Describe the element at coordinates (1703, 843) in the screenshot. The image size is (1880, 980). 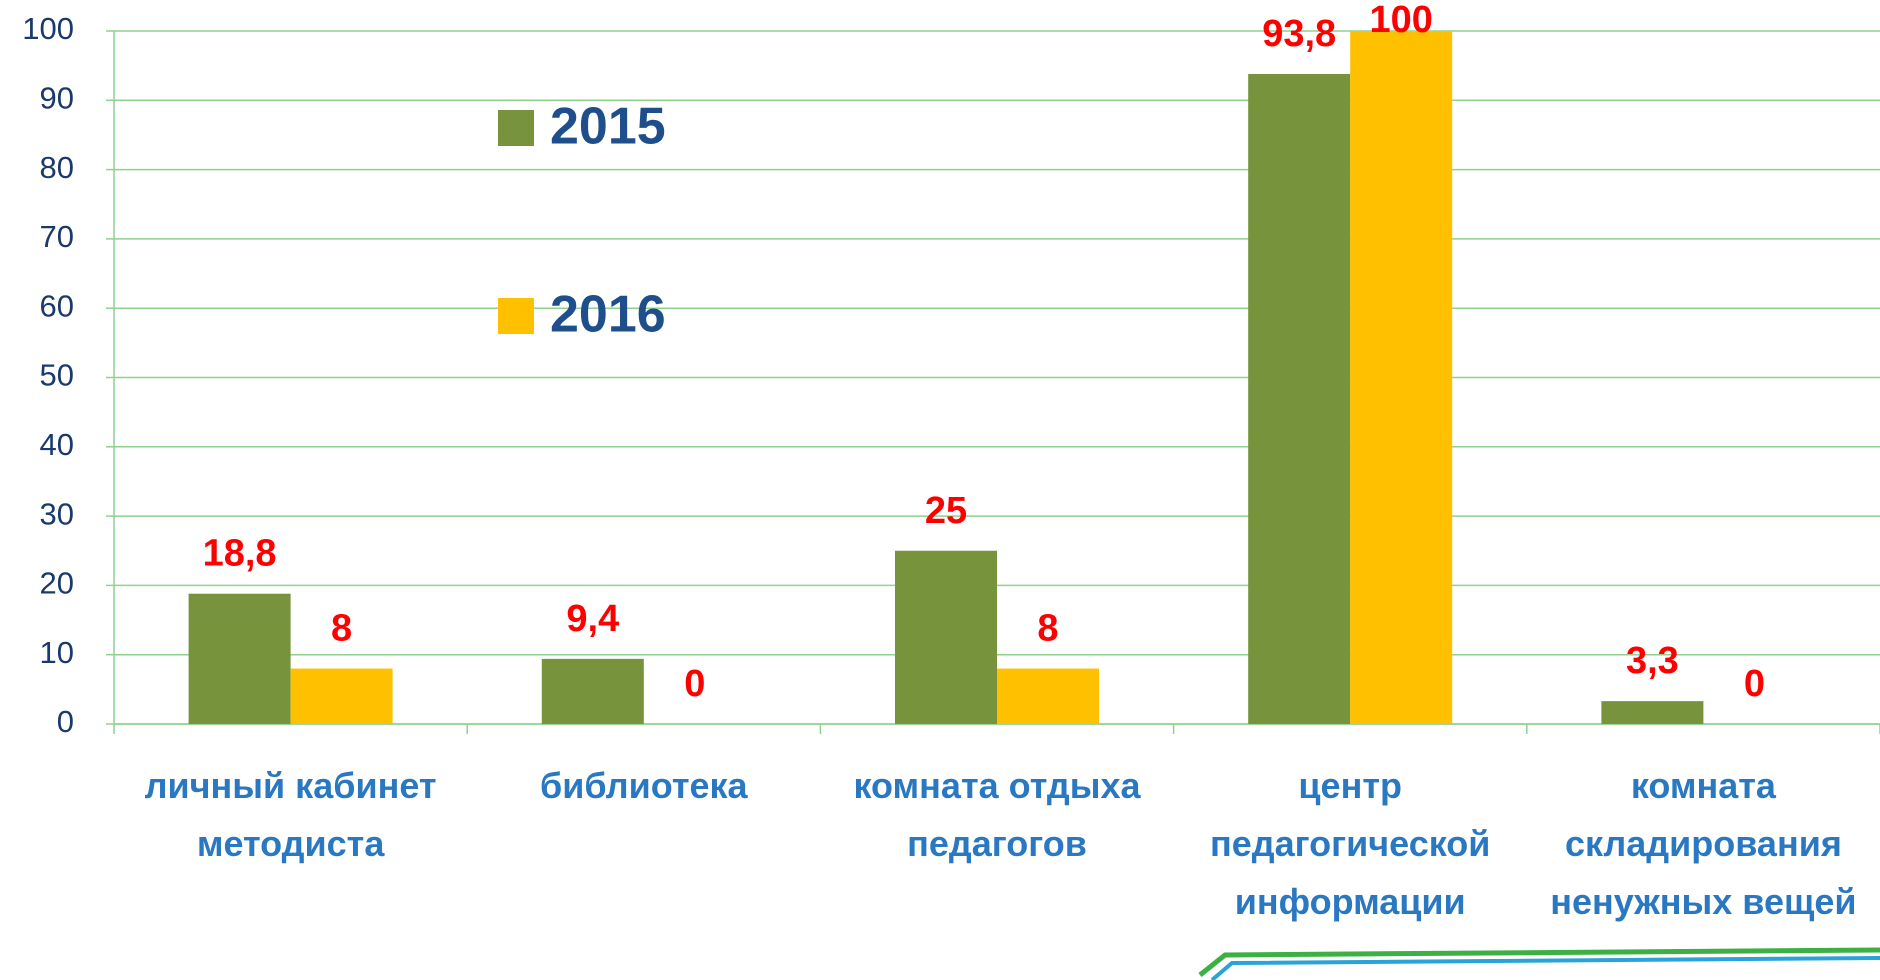
I see `x-tick-label: комната складирования ненужных вещей` at that location.